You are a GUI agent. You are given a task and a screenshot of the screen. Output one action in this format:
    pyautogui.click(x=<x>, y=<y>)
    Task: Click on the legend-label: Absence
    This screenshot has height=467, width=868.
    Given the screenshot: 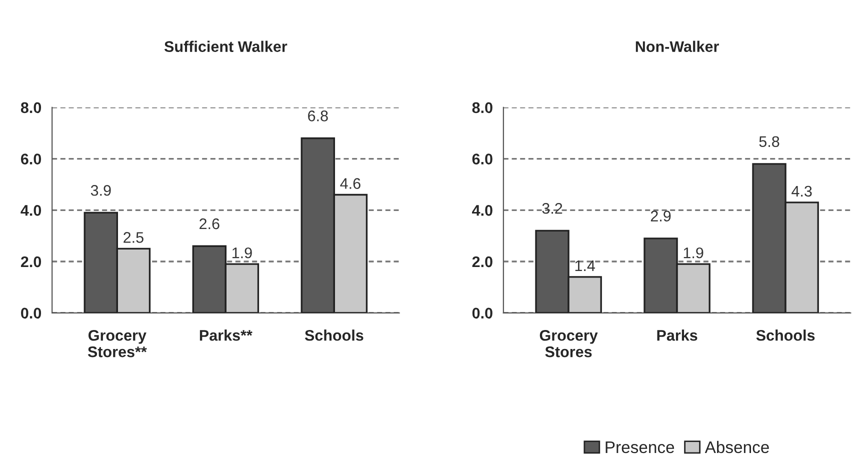 What is the action you would take?
    pyautogui.click(x=736, y=447)
    